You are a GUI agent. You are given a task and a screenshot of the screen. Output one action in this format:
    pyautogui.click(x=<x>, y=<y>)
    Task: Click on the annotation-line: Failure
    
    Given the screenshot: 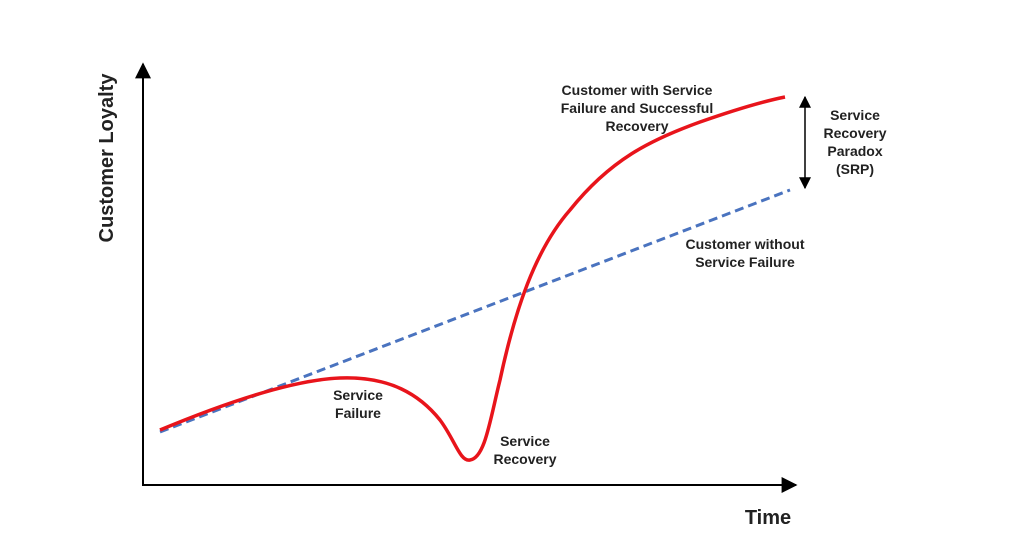 What is the action you would take?
    pyautogui.click(x=358, y=413)
    